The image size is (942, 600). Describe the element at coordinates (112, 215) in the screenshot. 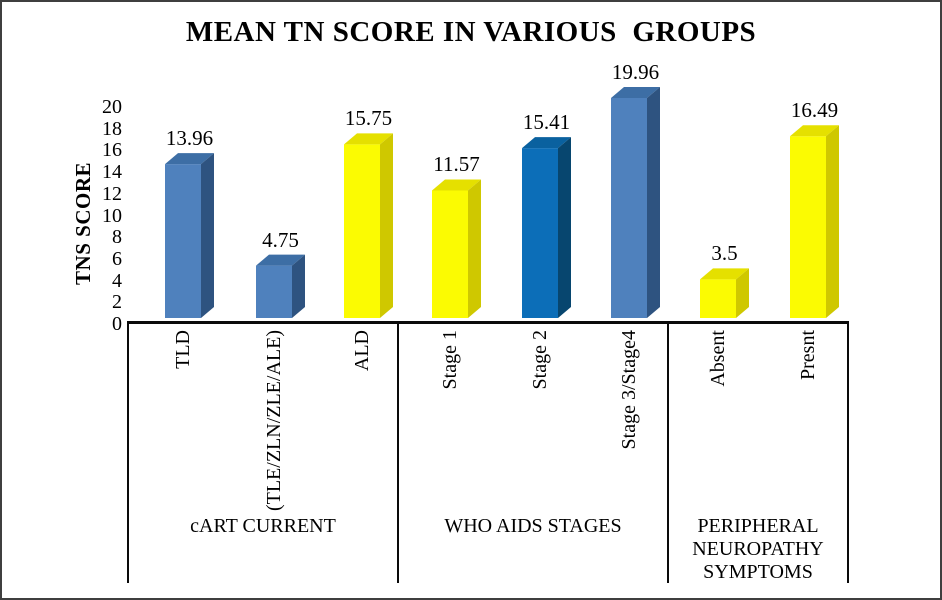

I see `y-tick-label: 10` at that location.